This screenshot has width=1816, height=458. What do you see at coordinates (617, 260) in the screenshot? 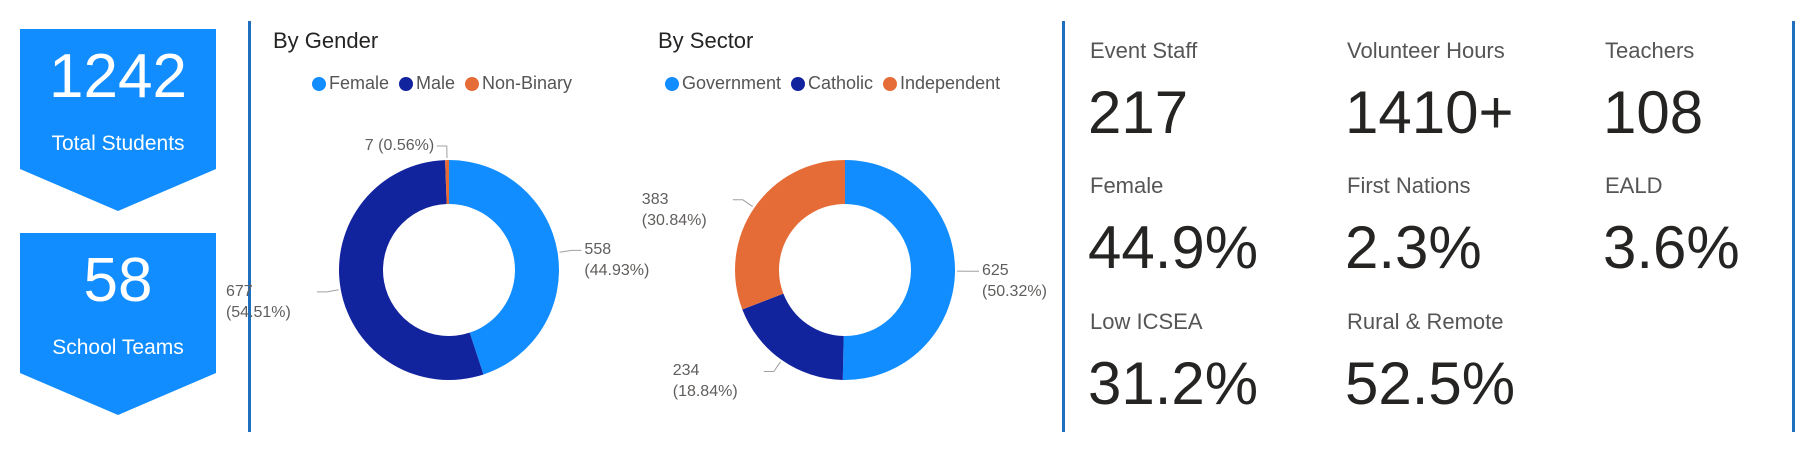
I see `data-label: 558 (44.93%)` at bounding box center [617, 260].